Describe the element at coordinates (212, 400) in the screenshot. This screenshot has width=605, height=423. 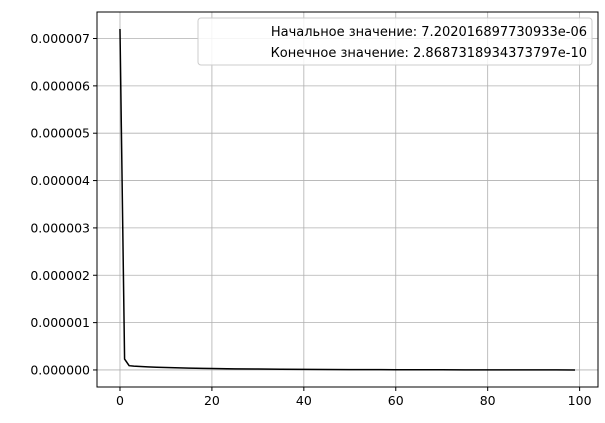
I see `x-tick-label: 20` at that location.